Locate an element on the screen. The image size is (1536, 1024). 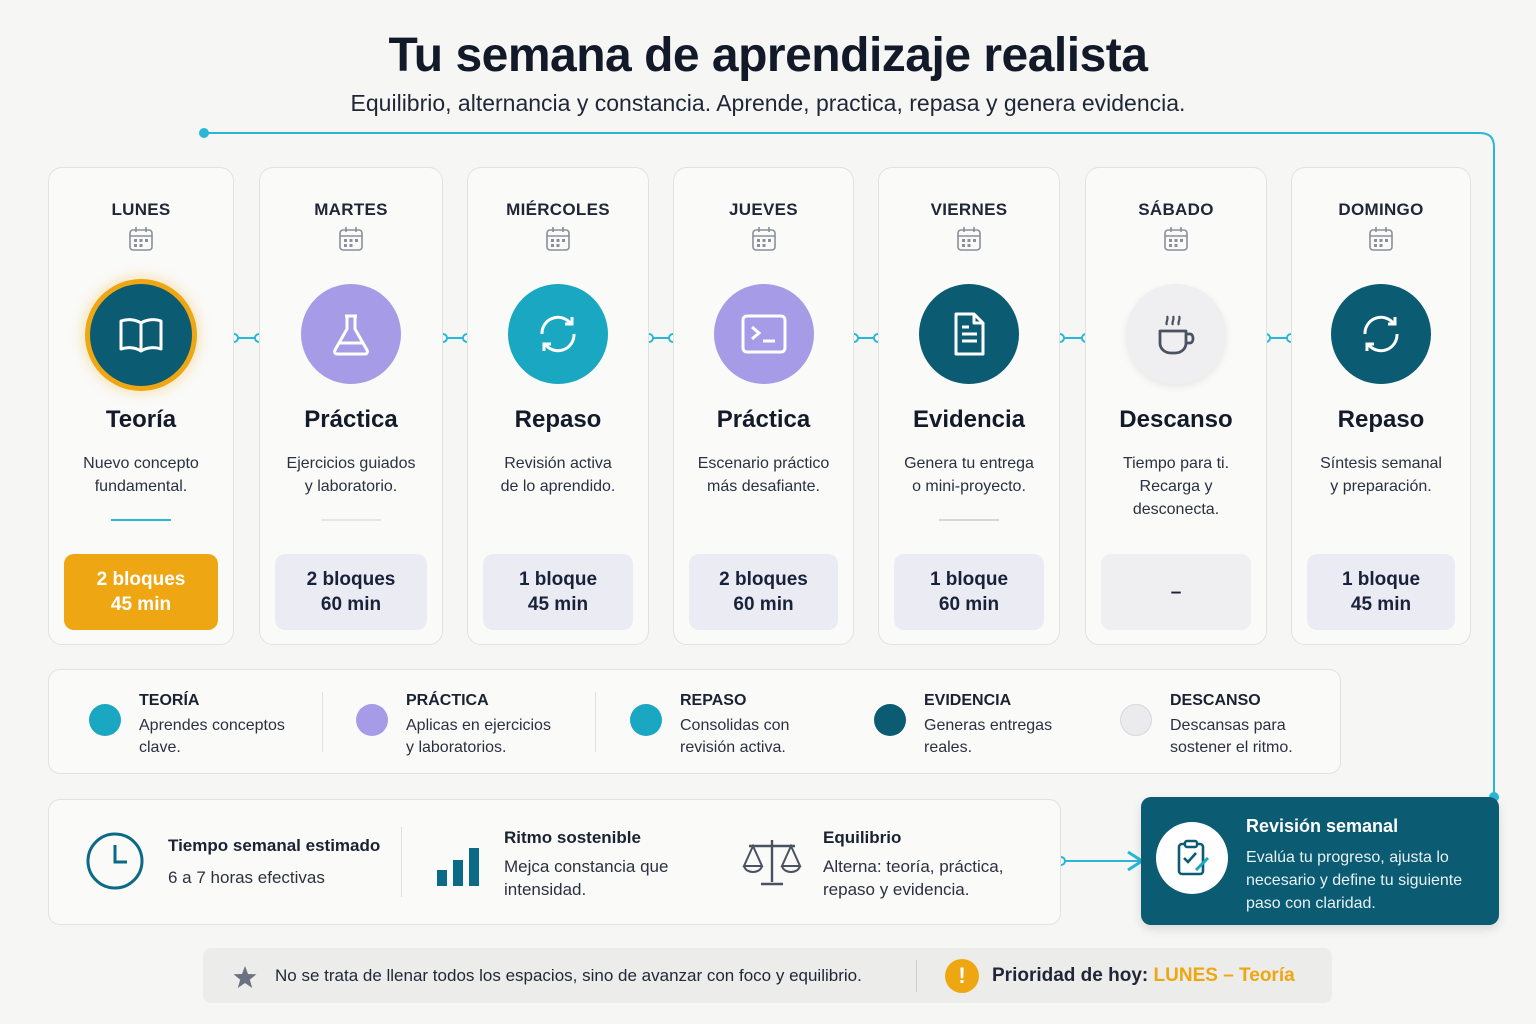
day-name: MARTES is located at coordinates (351, 209).